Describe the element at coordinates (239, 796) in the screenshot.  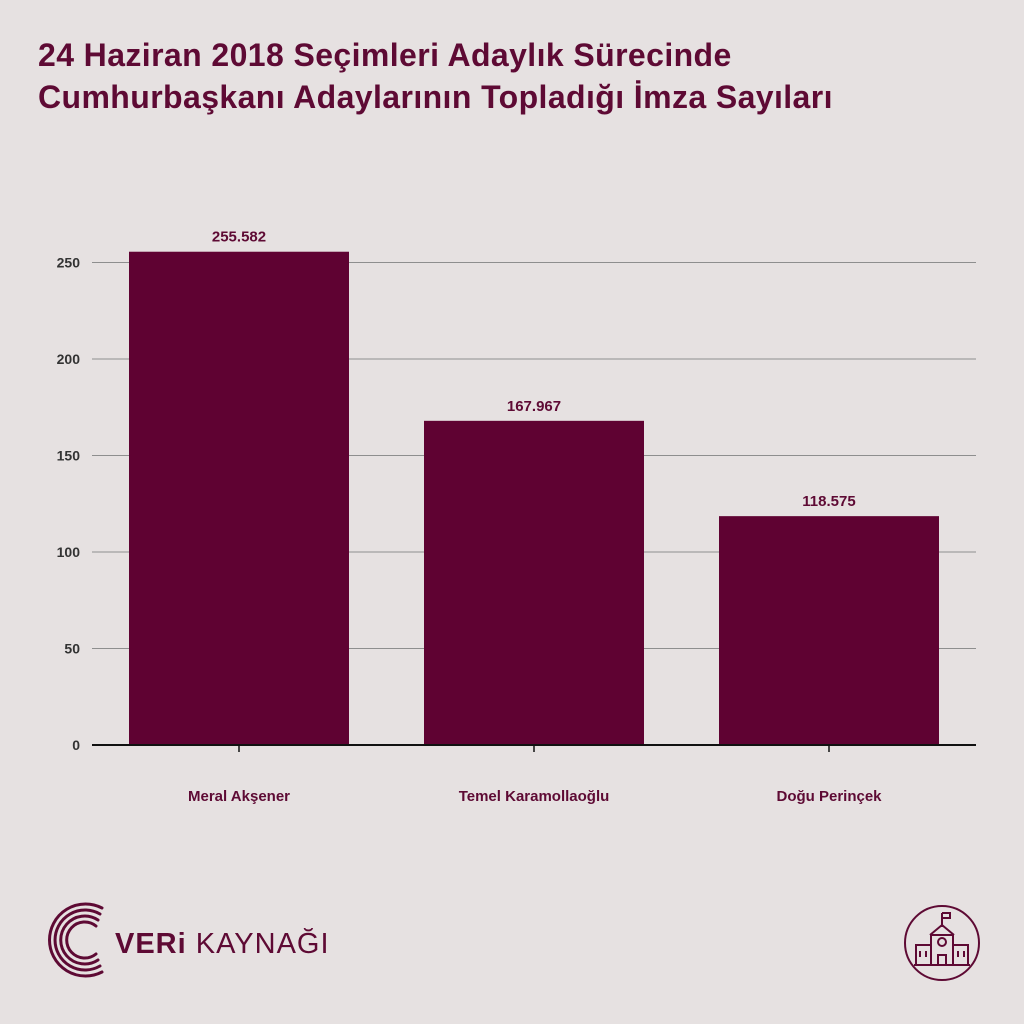
I see `x-tick-label: Meral Akşener` at that location.